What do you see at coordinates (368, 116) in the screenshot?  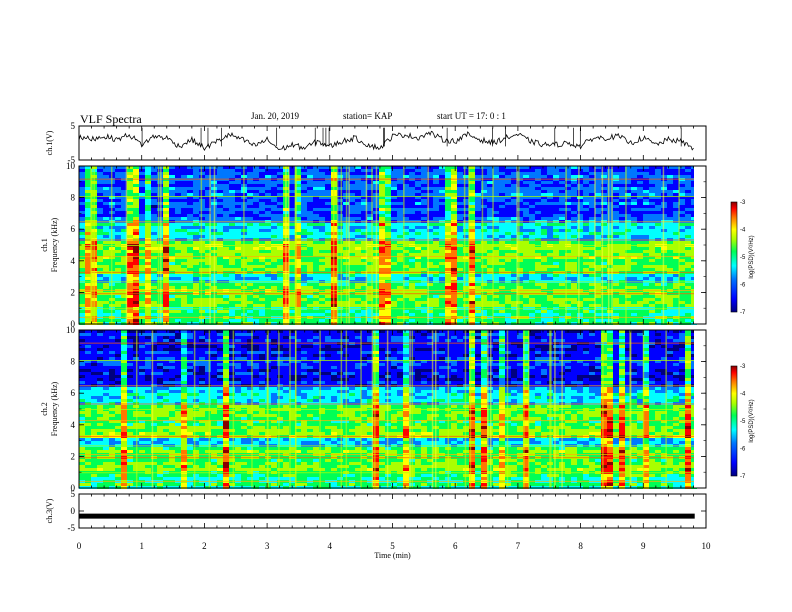 I see `figure-station: station= KAP` at bounding box center [368, 116].